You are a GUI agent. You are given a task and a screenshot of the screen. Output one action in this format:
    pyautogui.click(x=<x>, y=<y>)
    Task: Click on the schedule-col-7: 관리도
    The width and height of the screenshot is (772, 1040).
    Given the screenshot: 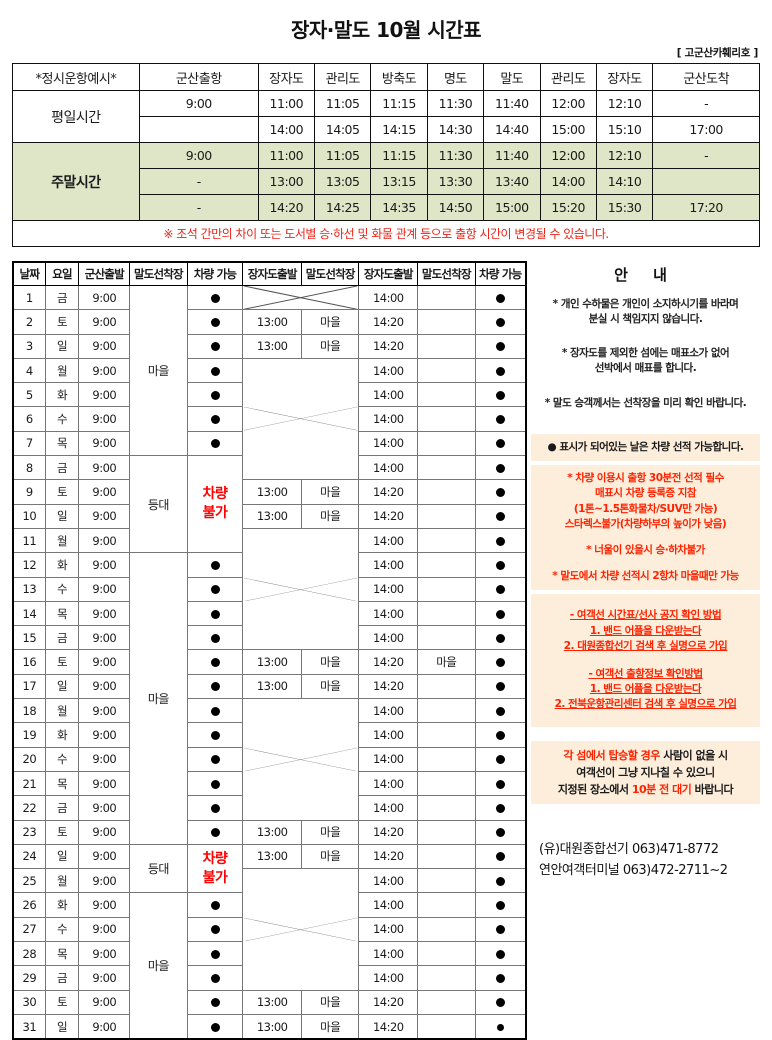 What is the action you would take?
    pyautogui.click(x=568, y=77)
    